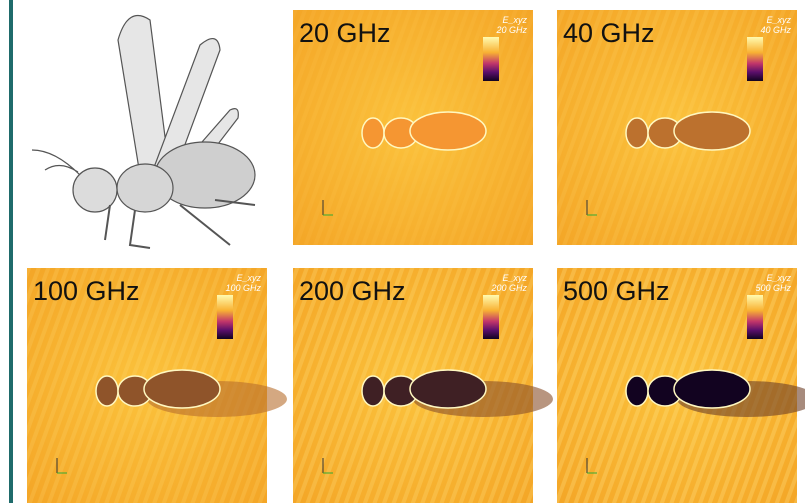 This screenshot has width=805, height=503. What do you see at coordinates (616, 291) in the screenshot?
I see `panel-label: 500 GHz` at bounding box center [616, 291].